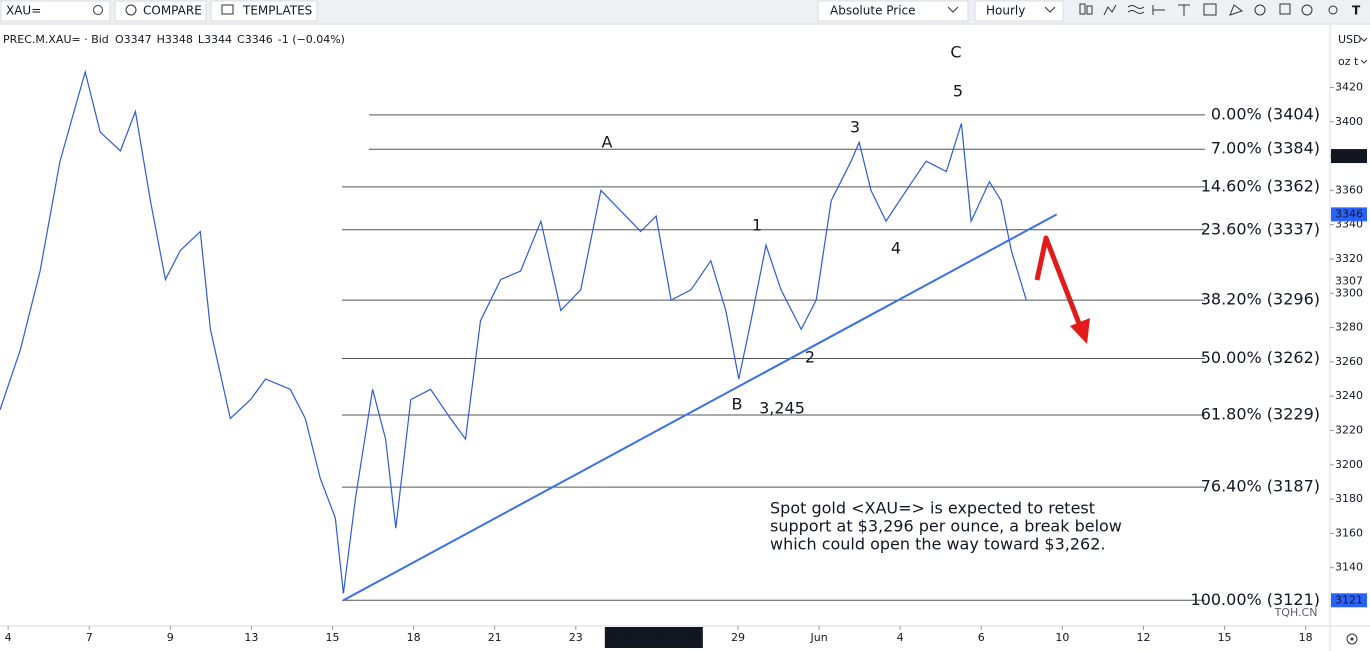 This screenshot has height=651, width=1370. What do you see at coordinates (1349, 189) in the screenshot?
I see `y-tick-label: 3360` at bounding box center [1349, 189].